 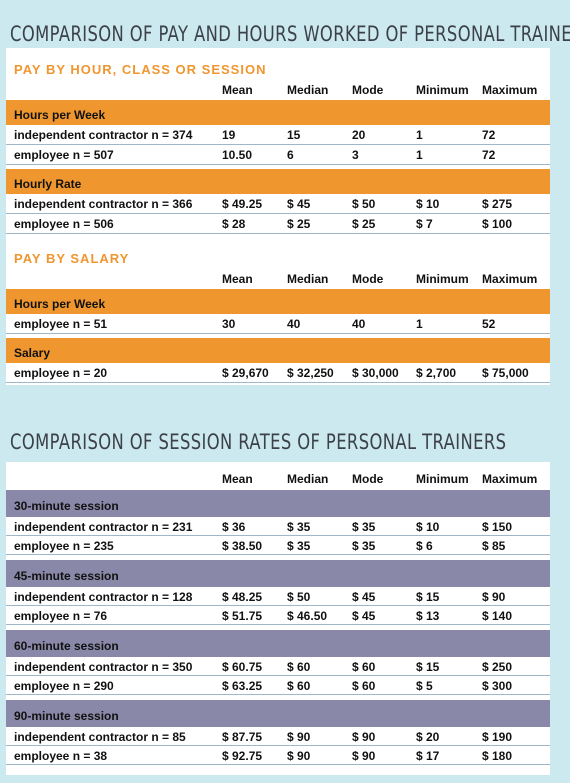 I want to click on cell: $ 300, so click(x=497, y=685).